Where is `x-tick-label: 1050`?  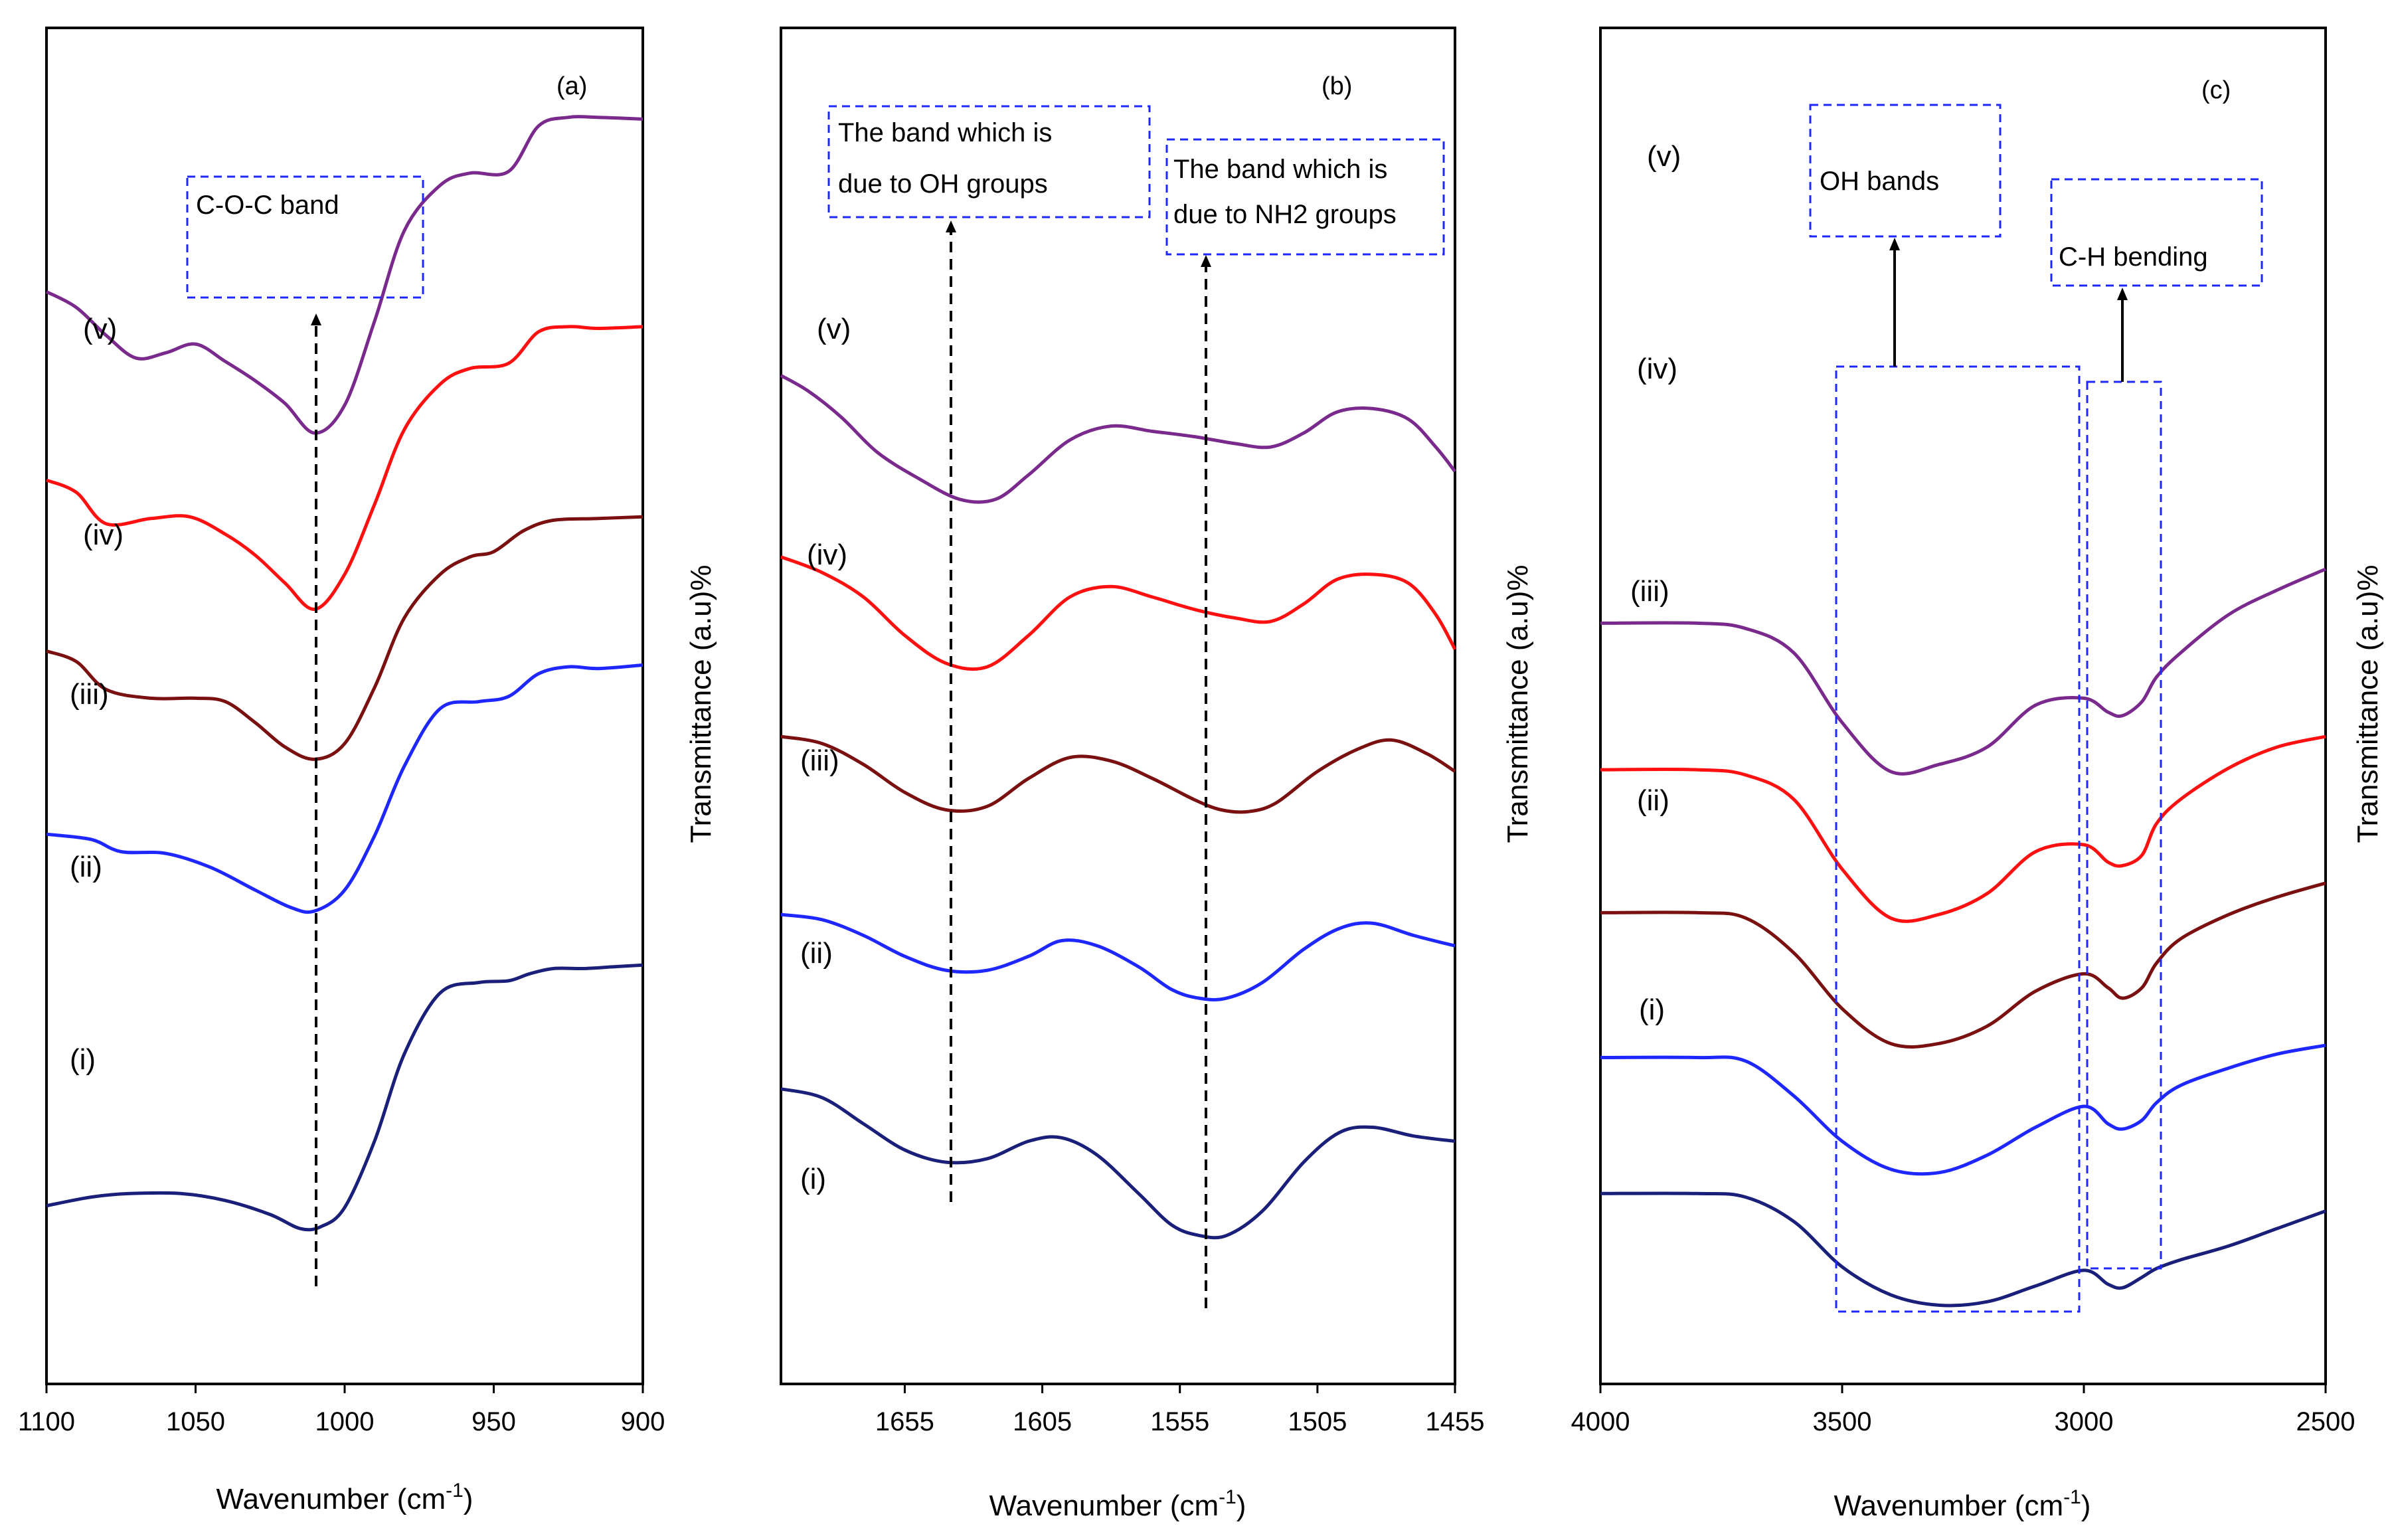 x-tick-label: 1050 is located at coordinates (195, 1421).